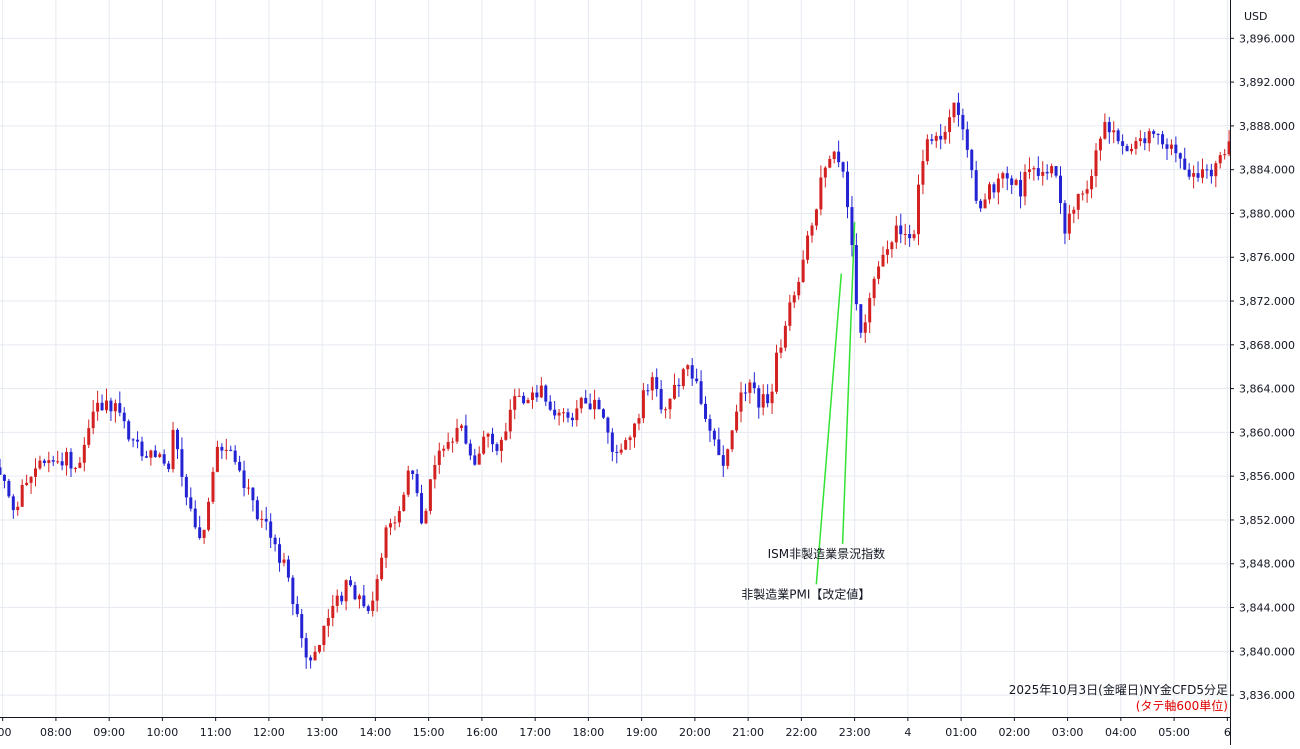 The image size is (1300, 749). What do you see at coordinates (1267, 695) in the screenshot?
I see `y-tick-label: 3,836.000` at bounding box center [1267, 695].